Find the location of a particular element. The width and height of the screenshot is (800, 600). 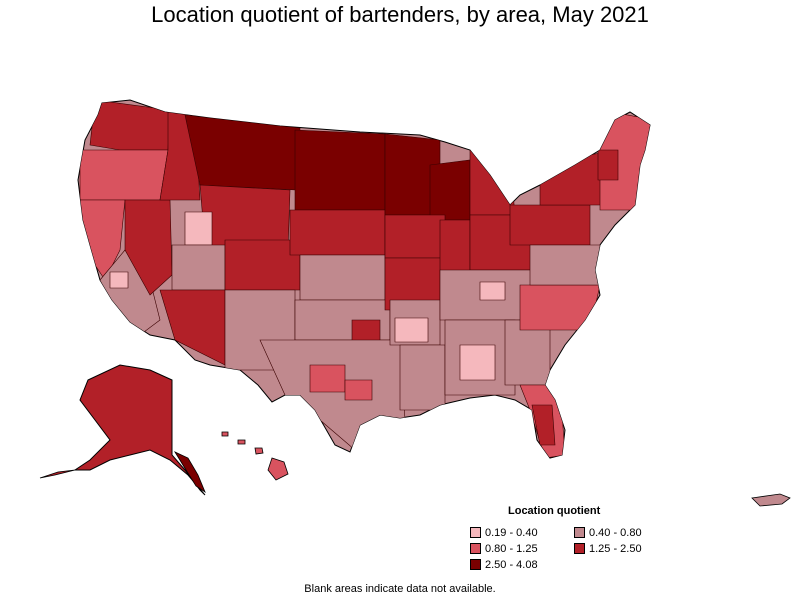

alaska is located at coordinates (122, 430).